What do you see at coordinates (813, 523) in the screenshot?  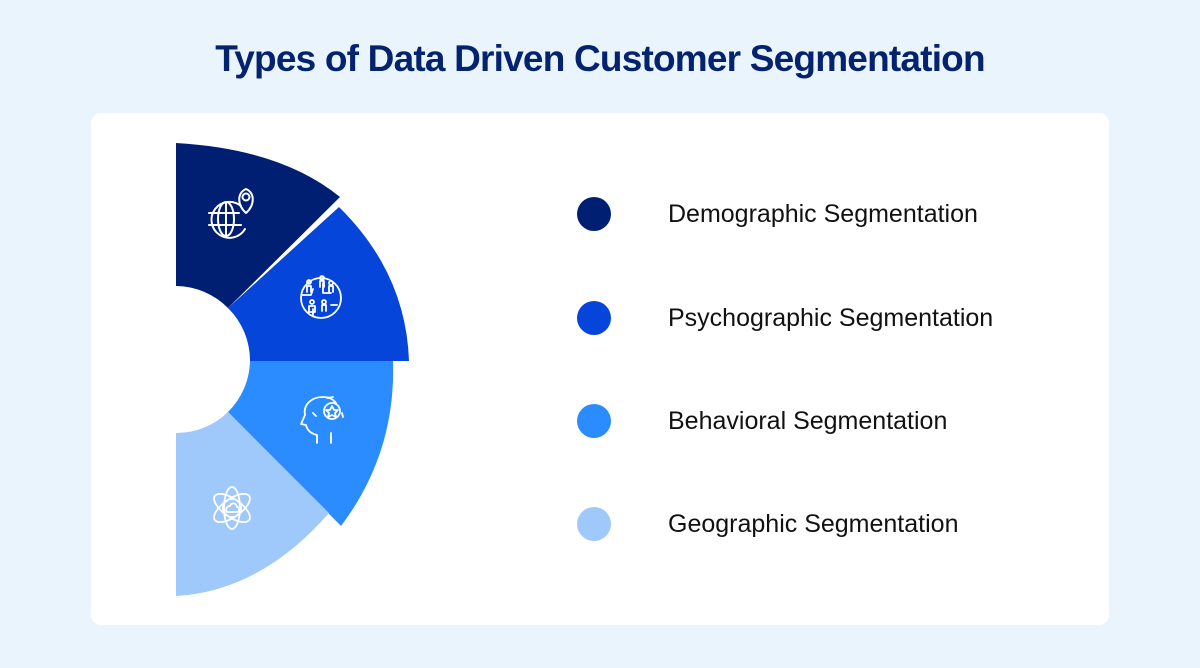 I see `legend-label: Geographic Segmentation` at bounding box center [813, 523].